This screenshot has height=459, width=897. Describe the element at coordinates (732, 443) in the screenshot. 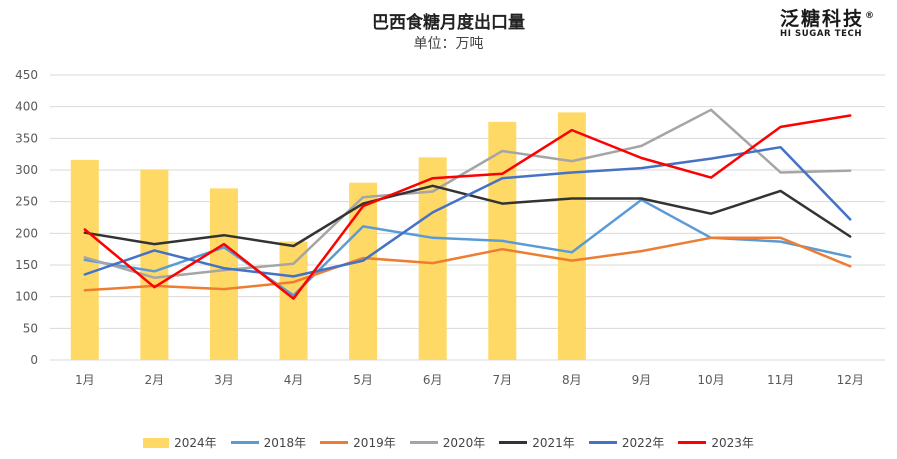

I see `legend-label: 2023年` at that location.